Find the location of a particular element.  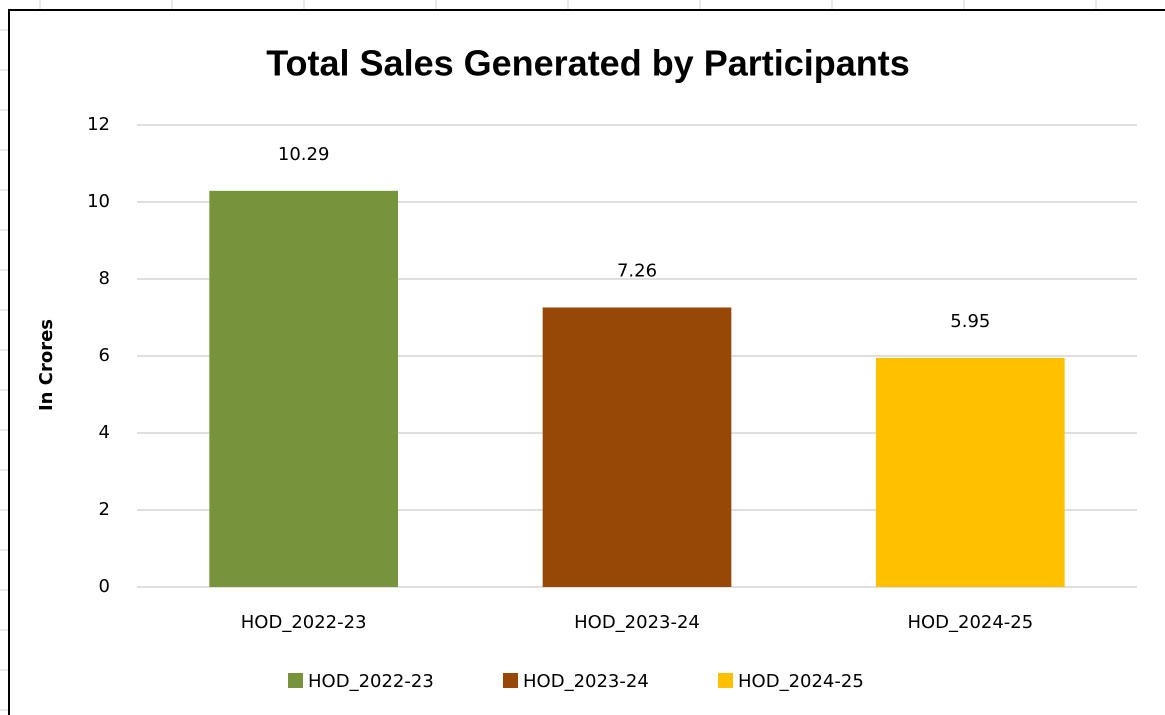

legend-label: HOD_2023-24 is located at coordinates (586, 681).